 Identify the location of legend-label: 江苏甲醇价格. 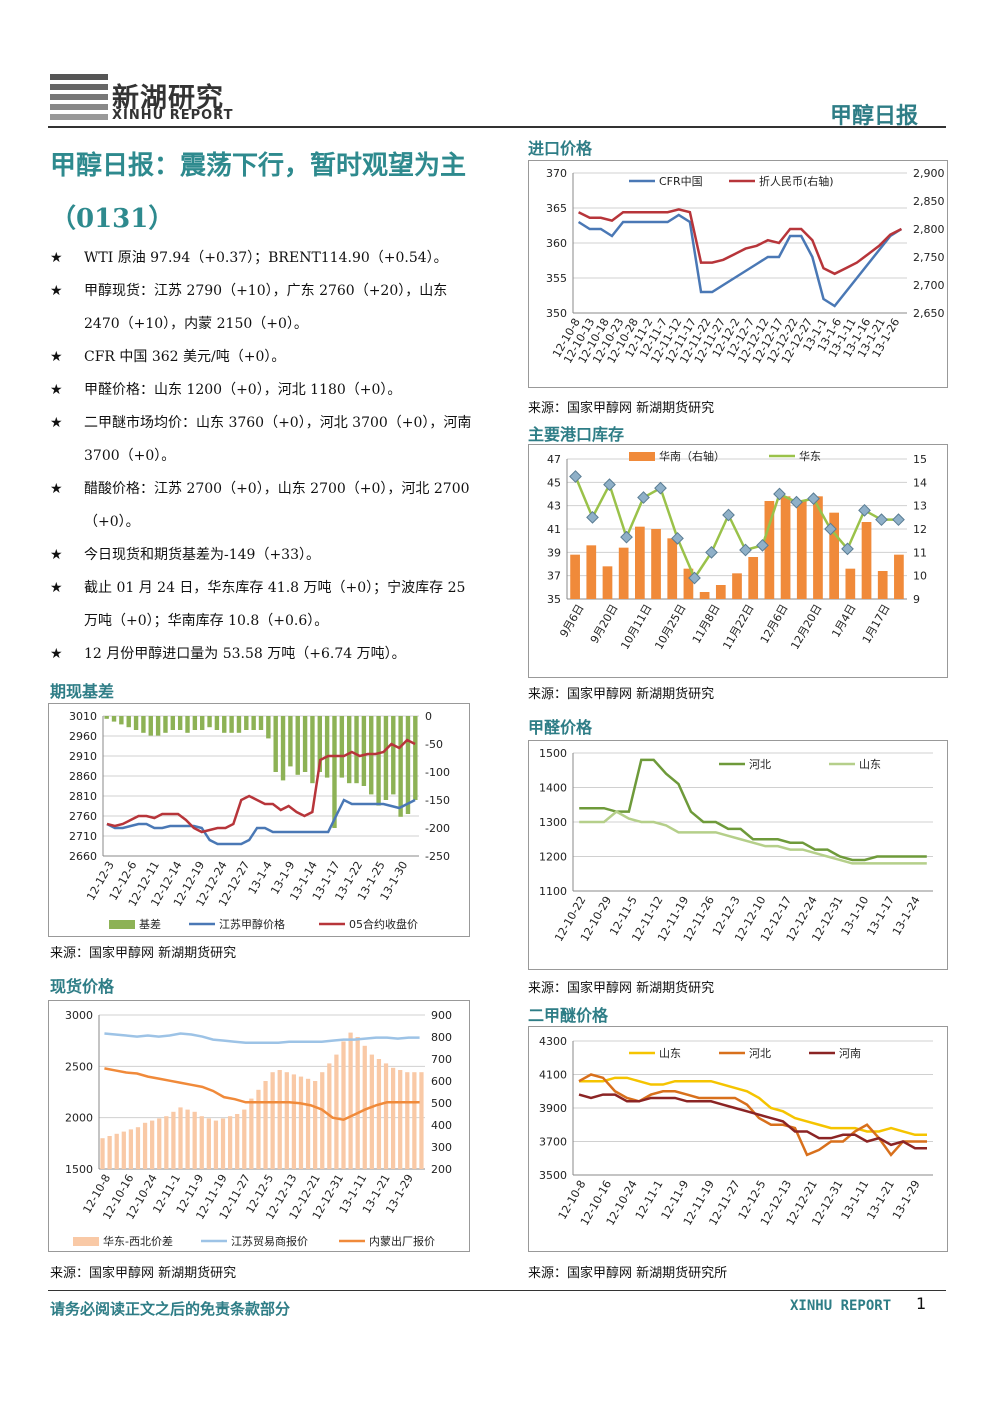
(252, 924).